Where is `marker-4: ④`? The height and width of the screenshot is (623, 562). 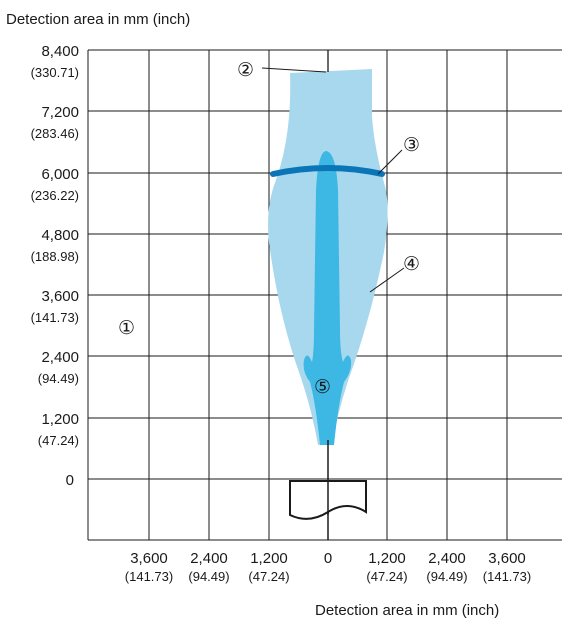
marker-4: ④ is located at coordinates (411, 264).